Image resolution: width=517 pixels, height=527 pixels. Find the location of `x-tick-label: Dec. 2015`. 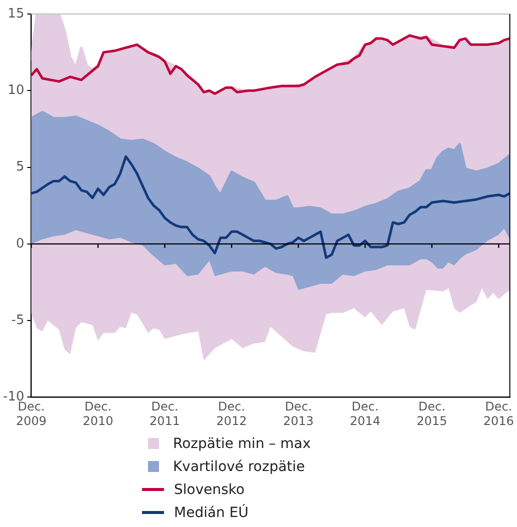

x-tick-label: Dec. 2015 is located at coordinates (432, 414).